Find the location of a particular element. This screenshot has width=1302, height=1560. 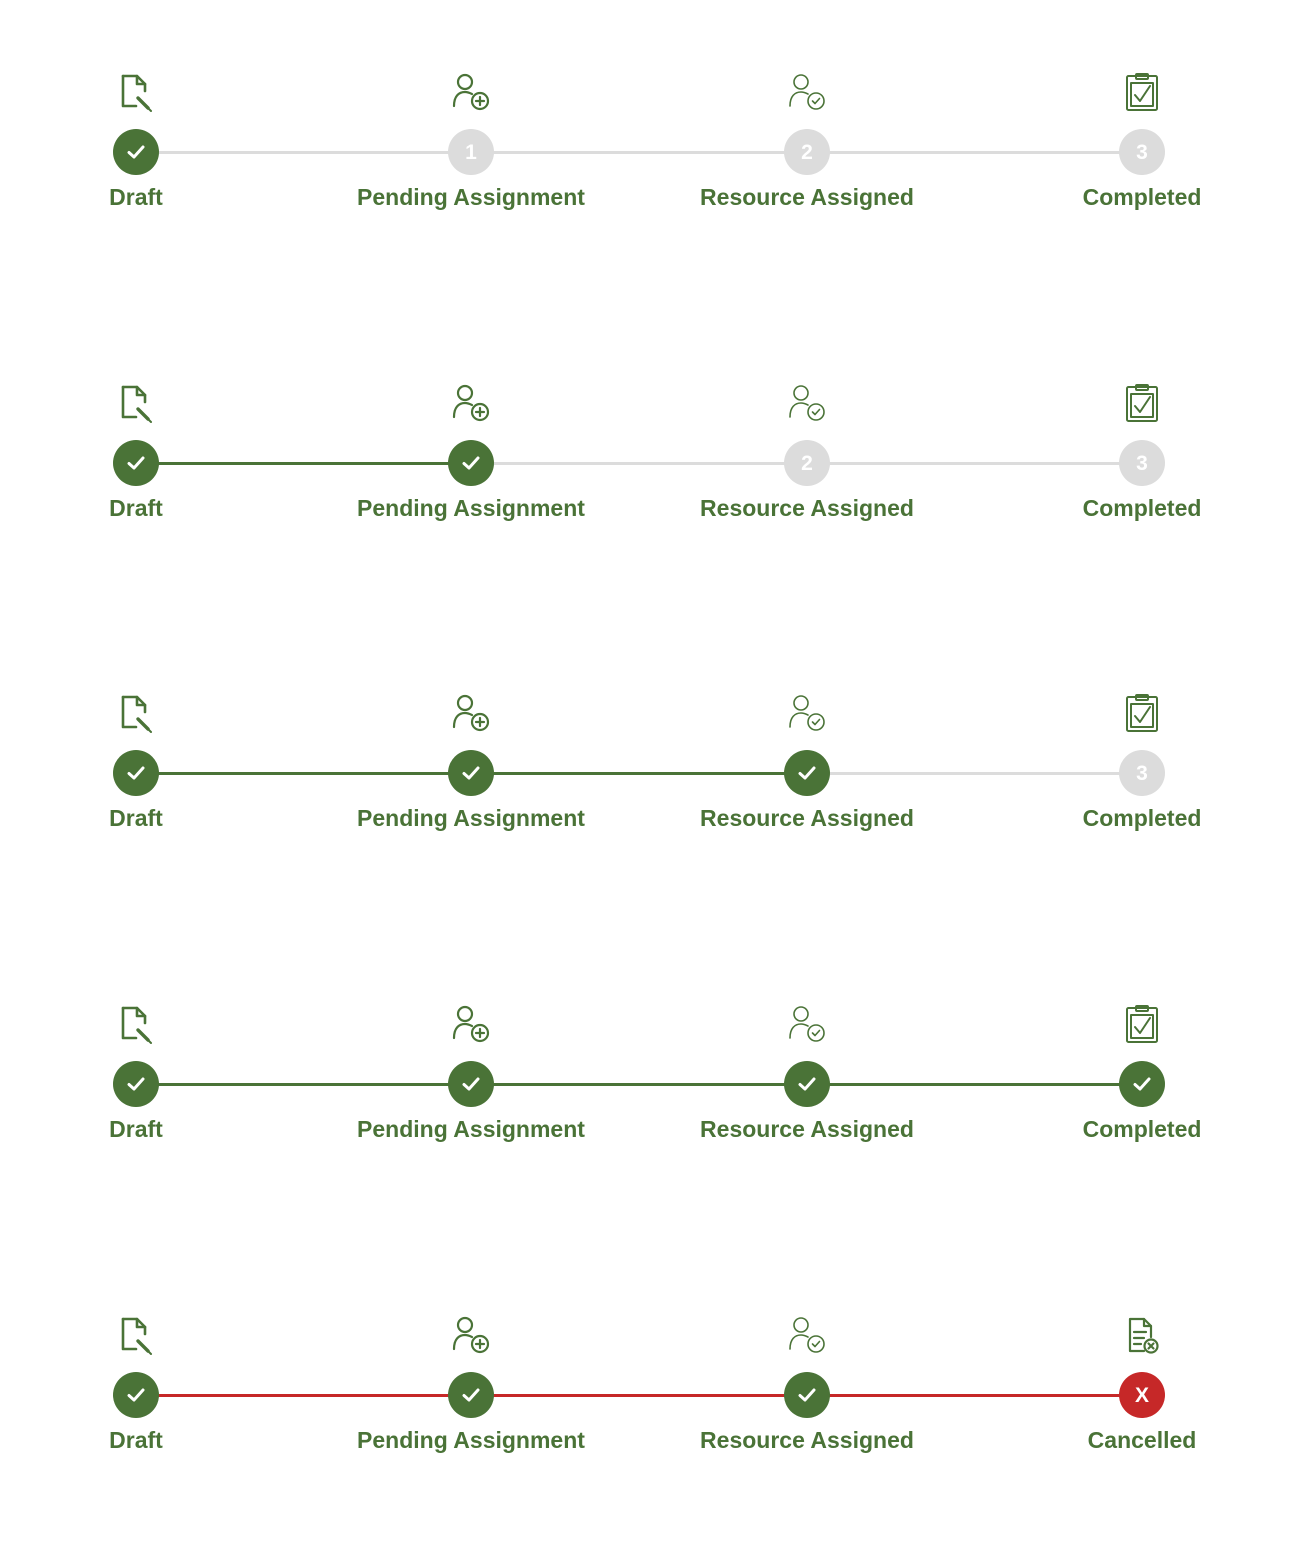

stepper-step: 1 Pending Assignment is located at coordinates (471, 152).